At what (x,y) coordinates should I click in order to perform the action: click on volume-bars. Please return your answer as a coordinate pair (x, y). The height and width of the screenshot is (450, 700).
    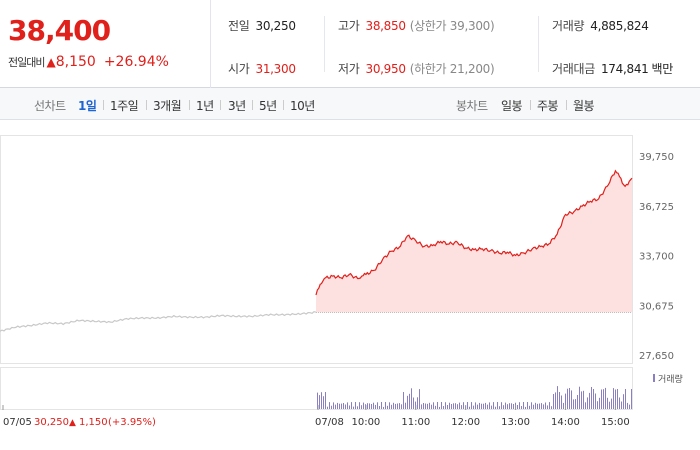
    Looking at the image, I should click on (474, 397).